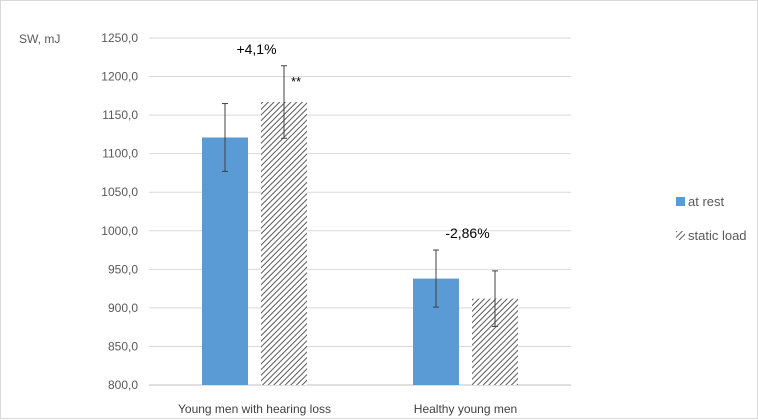 Image resolution: width=758 pixels, height=420 pixels. What do you see at coordinates (254, 409) in the screenshot?
I see `category-label: Young men with hearing loss` at bounding box center [254, 409].